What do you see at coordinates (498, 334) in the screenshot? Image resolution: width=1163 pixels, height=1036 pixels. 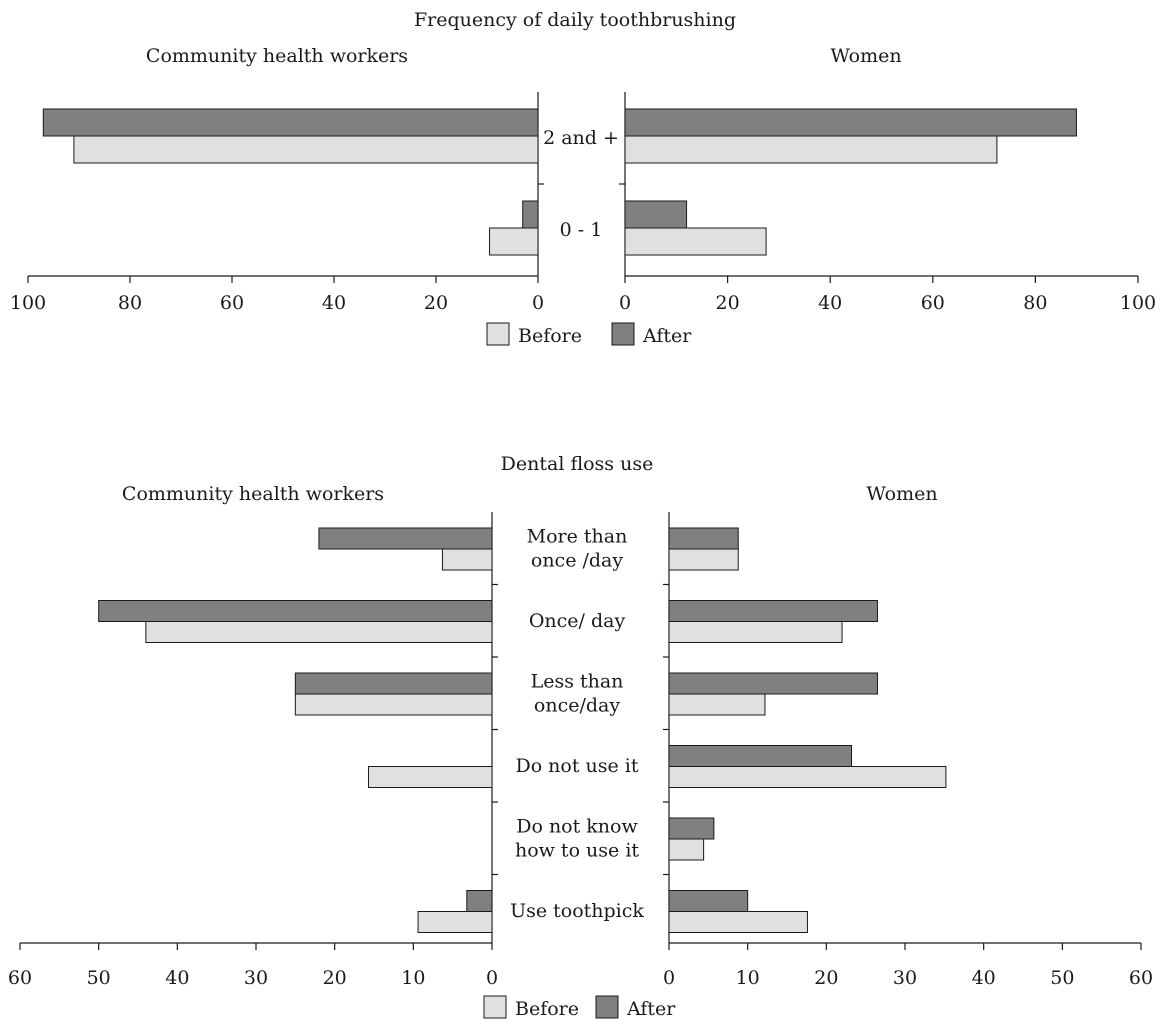 I see `toothbrushing-legend-swatch-before` at bounding box center [498, 334].